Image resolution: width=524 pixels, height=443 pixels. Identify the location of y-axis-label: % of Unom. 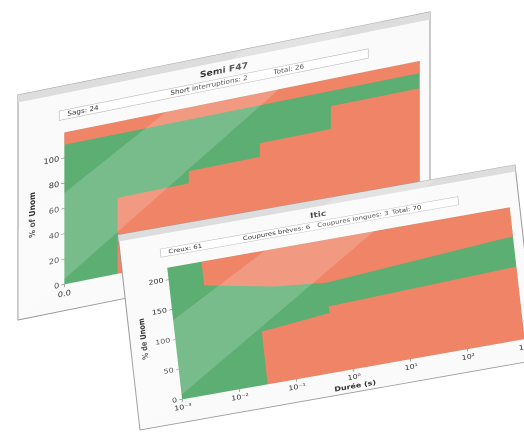
(32, 214).